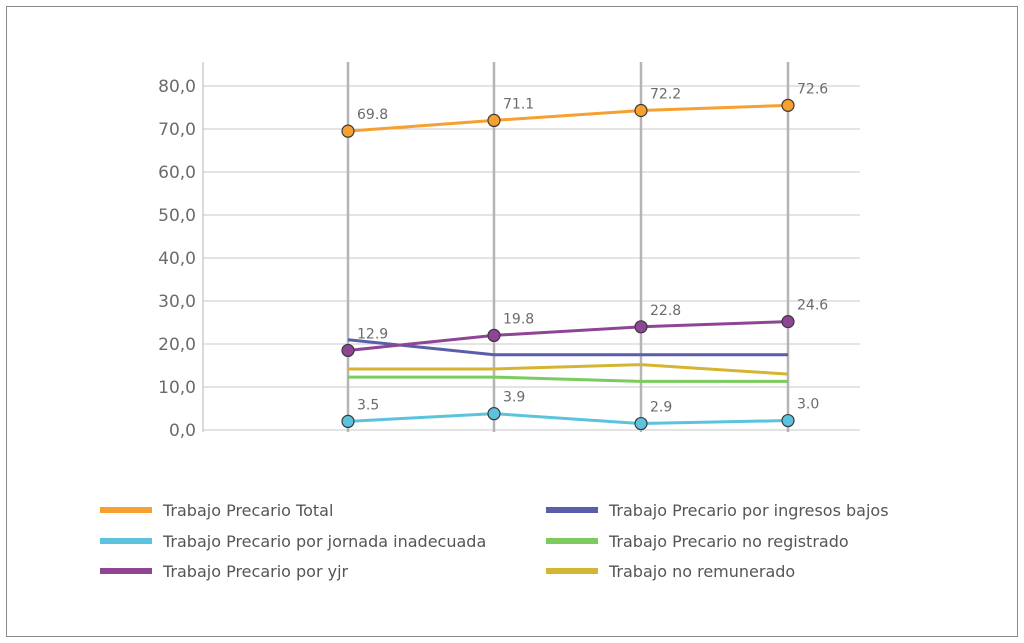 This screenshot has width=1024, height=643. Describe the element at coordinates (665, 311) in the screenshot. I see `data-label: 22.8` at that location.